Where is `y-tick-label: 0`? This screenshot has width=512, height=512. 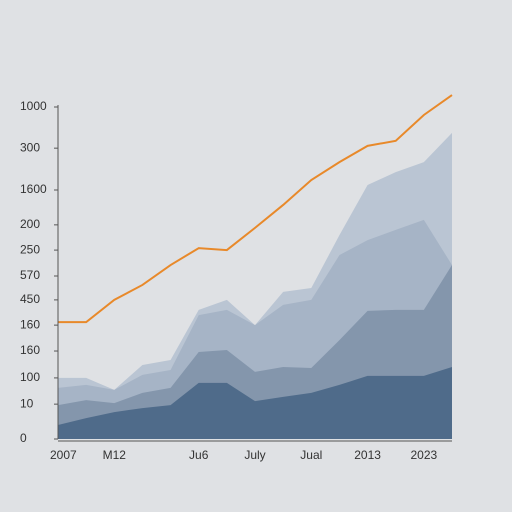
y-tick-label: 0 is located at coordinates (23, 438).